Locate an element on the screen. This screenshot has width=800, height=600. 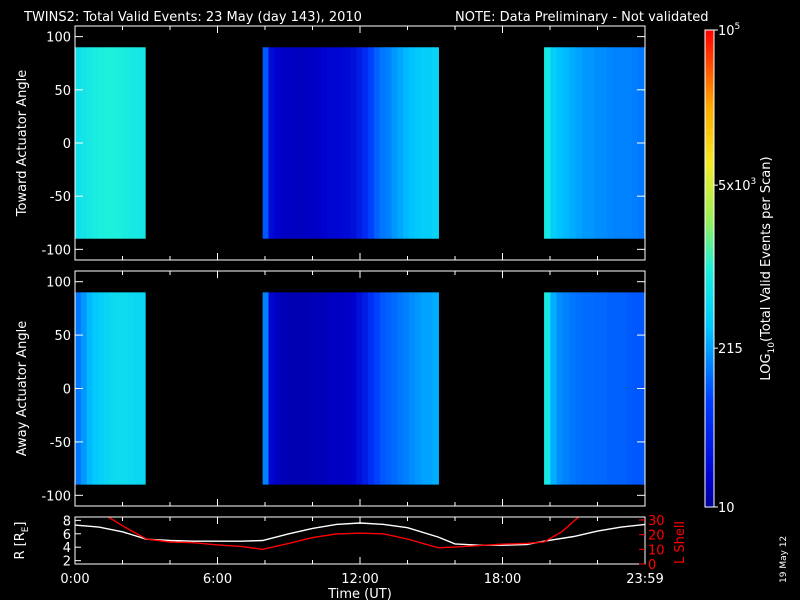
colorbar-label: LOG10(Total Valid Events per Scan) is located at coordinates (768, 268).